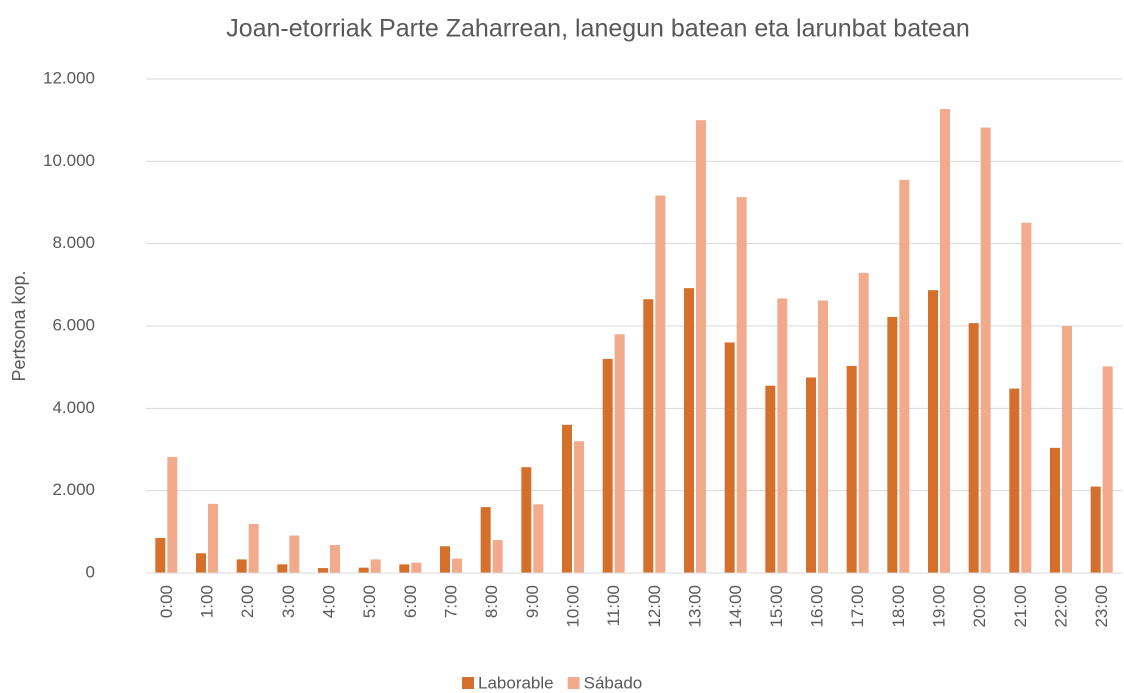 Image resolution: width=1124 pixels, height=693 pixels. I want to click on y-tick-label: 6.000, so click(73, 324).